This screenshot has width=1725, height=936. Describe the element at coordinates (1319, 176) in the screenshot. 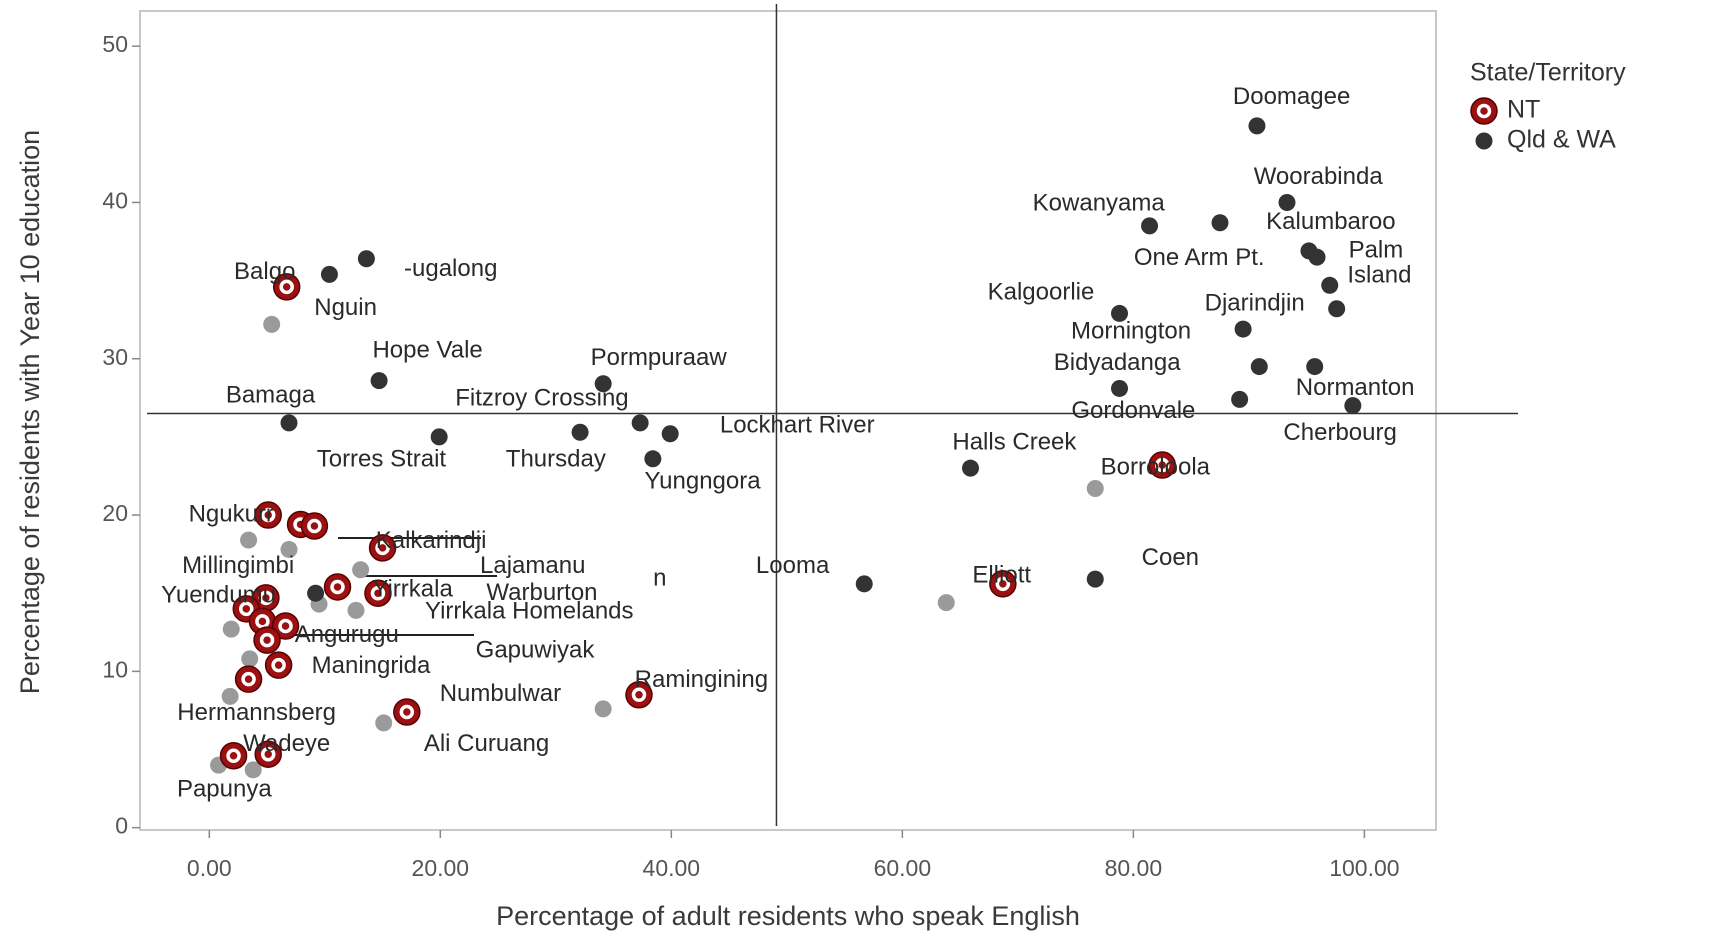

I see `point-label: Woorabinda` at that location.